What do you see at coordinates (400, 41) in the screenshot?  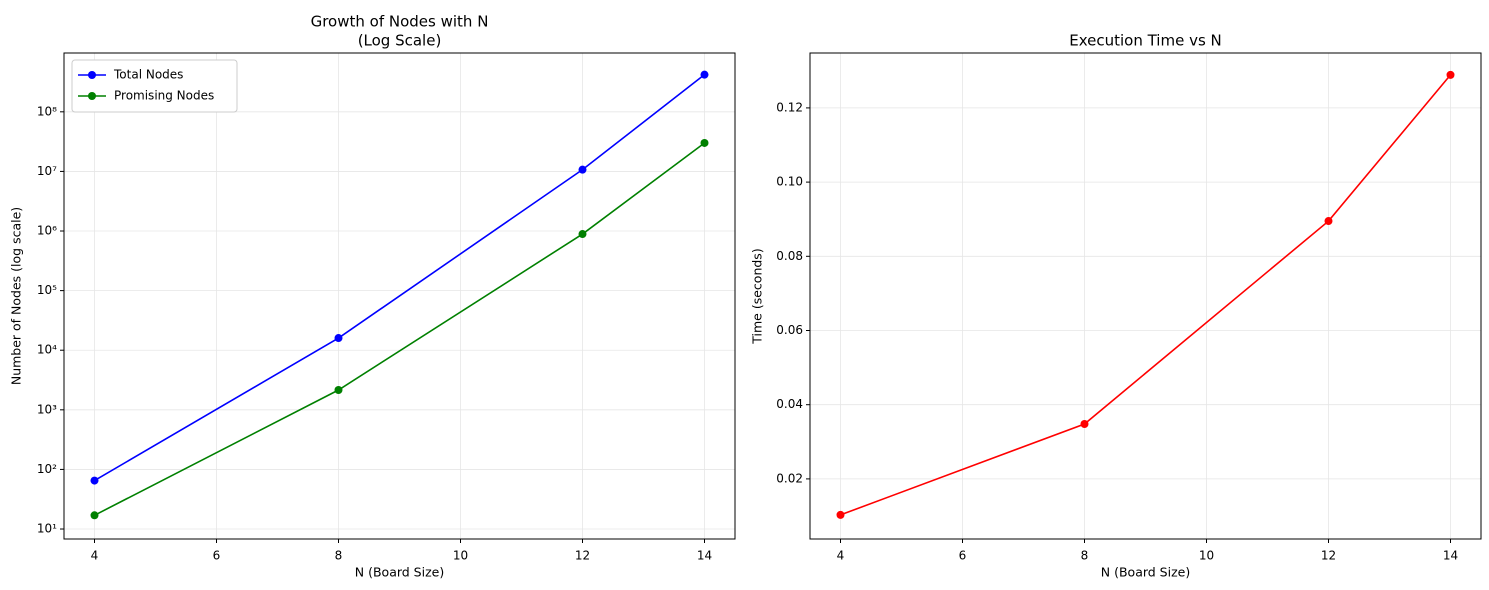 I see `chart-title: (Log Scale)` at bounding box center [400, 41].